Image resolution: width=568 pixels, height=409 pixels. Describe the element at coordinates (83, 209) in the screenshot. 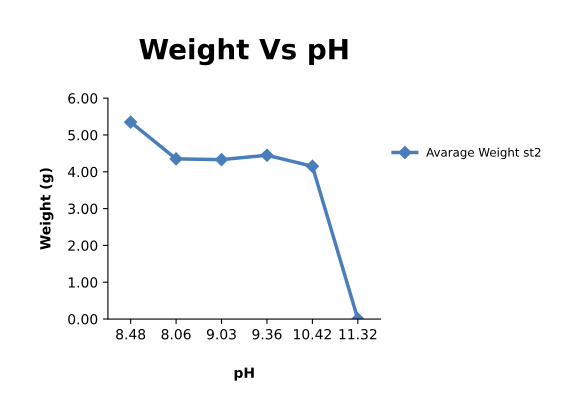

I see `y-tick-label: 3.00` at that location.